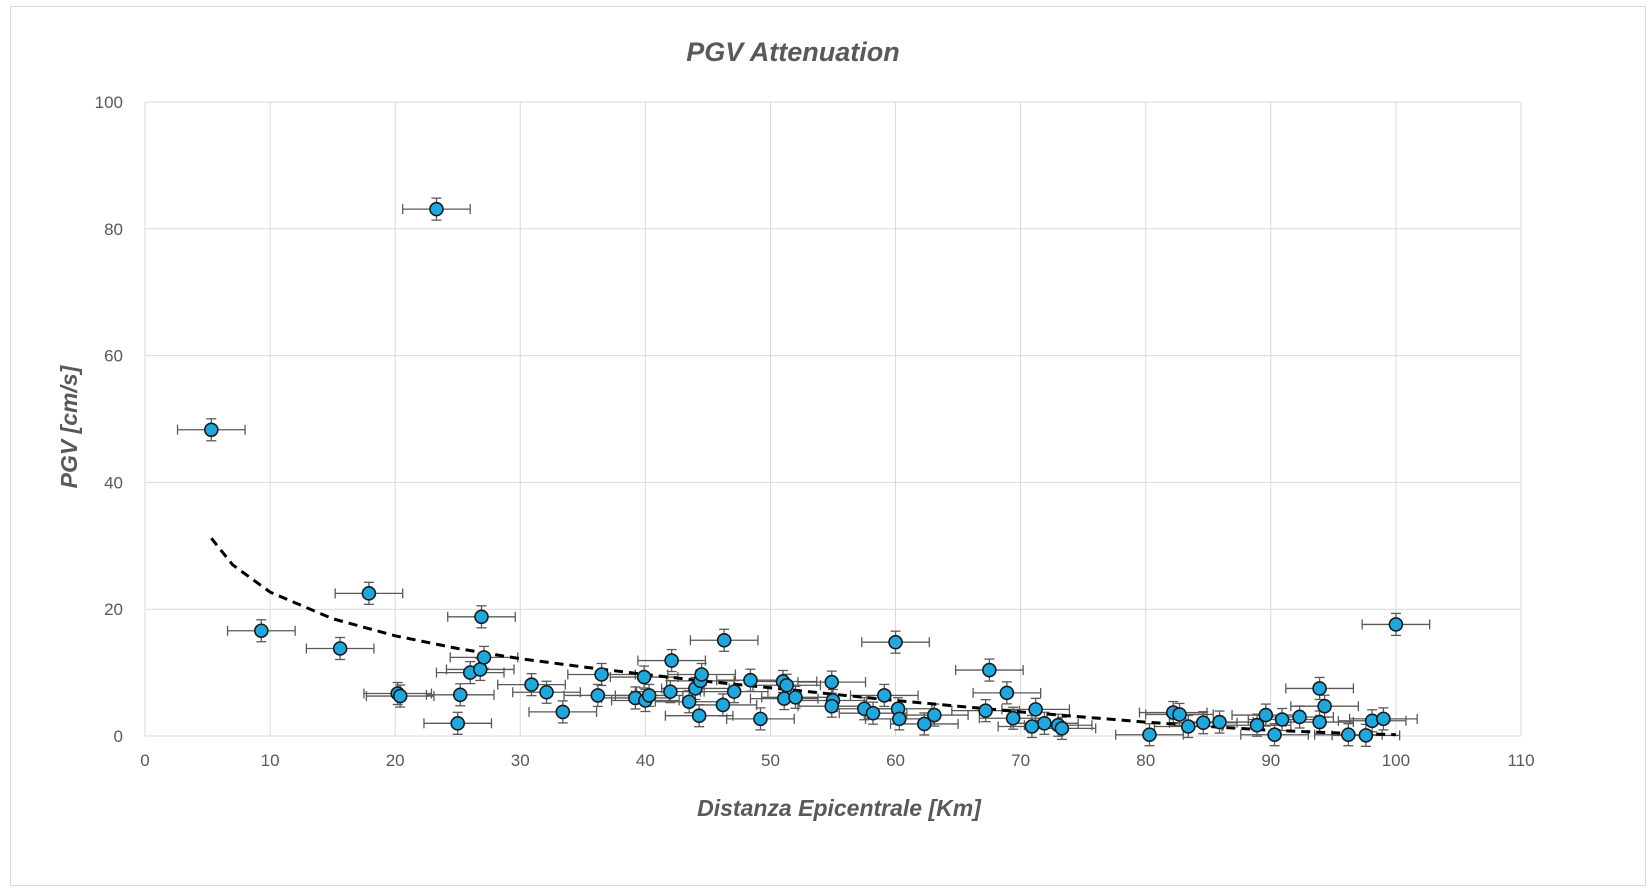  Describe the element at coordinates (793, 52) in the screenshot. I see `chart-title: PGV Attenuation` at that location.